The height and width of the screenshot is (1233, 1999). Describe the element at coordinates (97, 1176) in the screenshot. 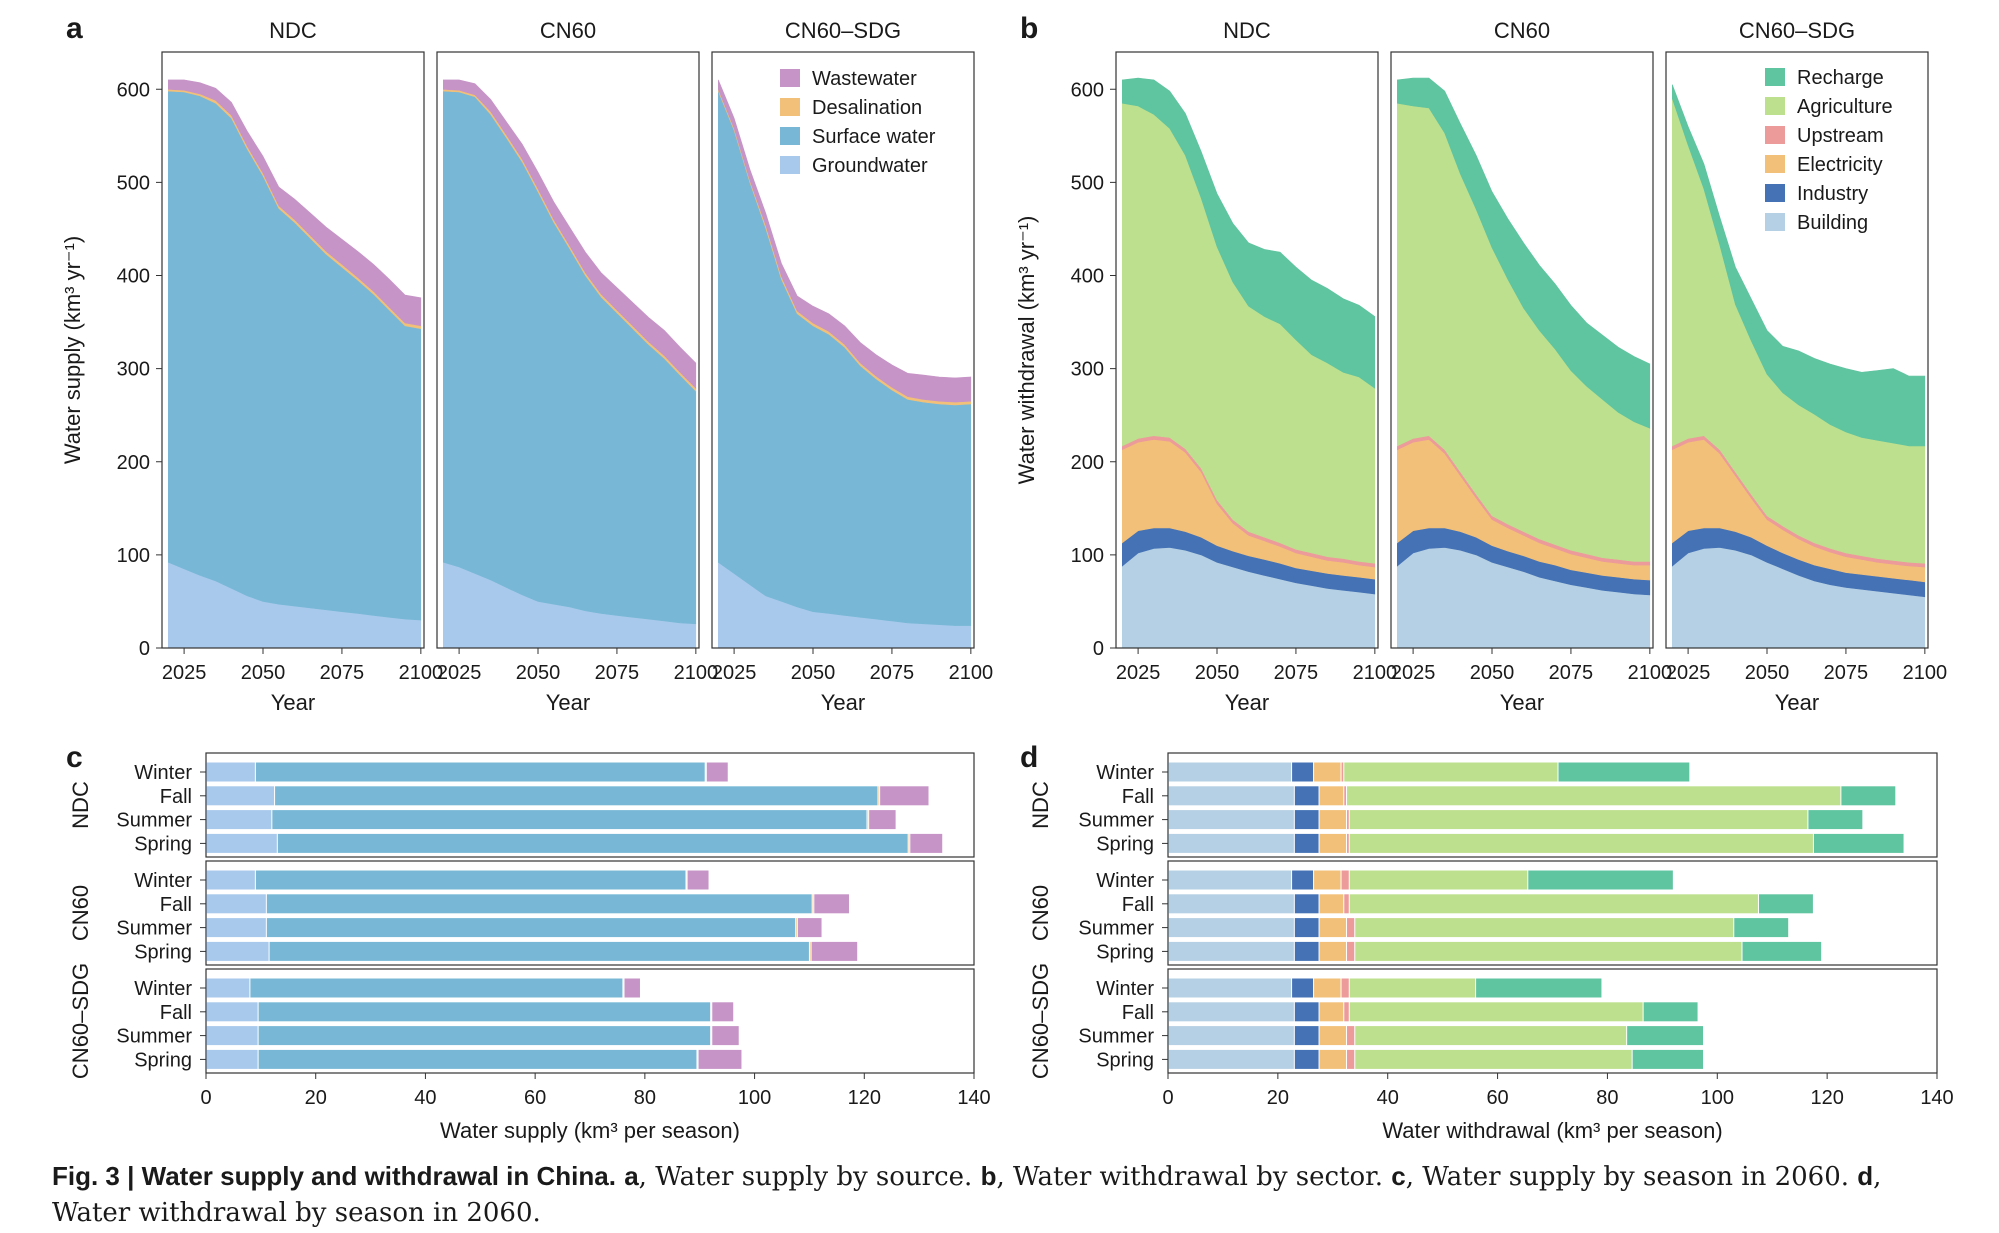

I see `caption-label: Fig. 3 |` at that location.